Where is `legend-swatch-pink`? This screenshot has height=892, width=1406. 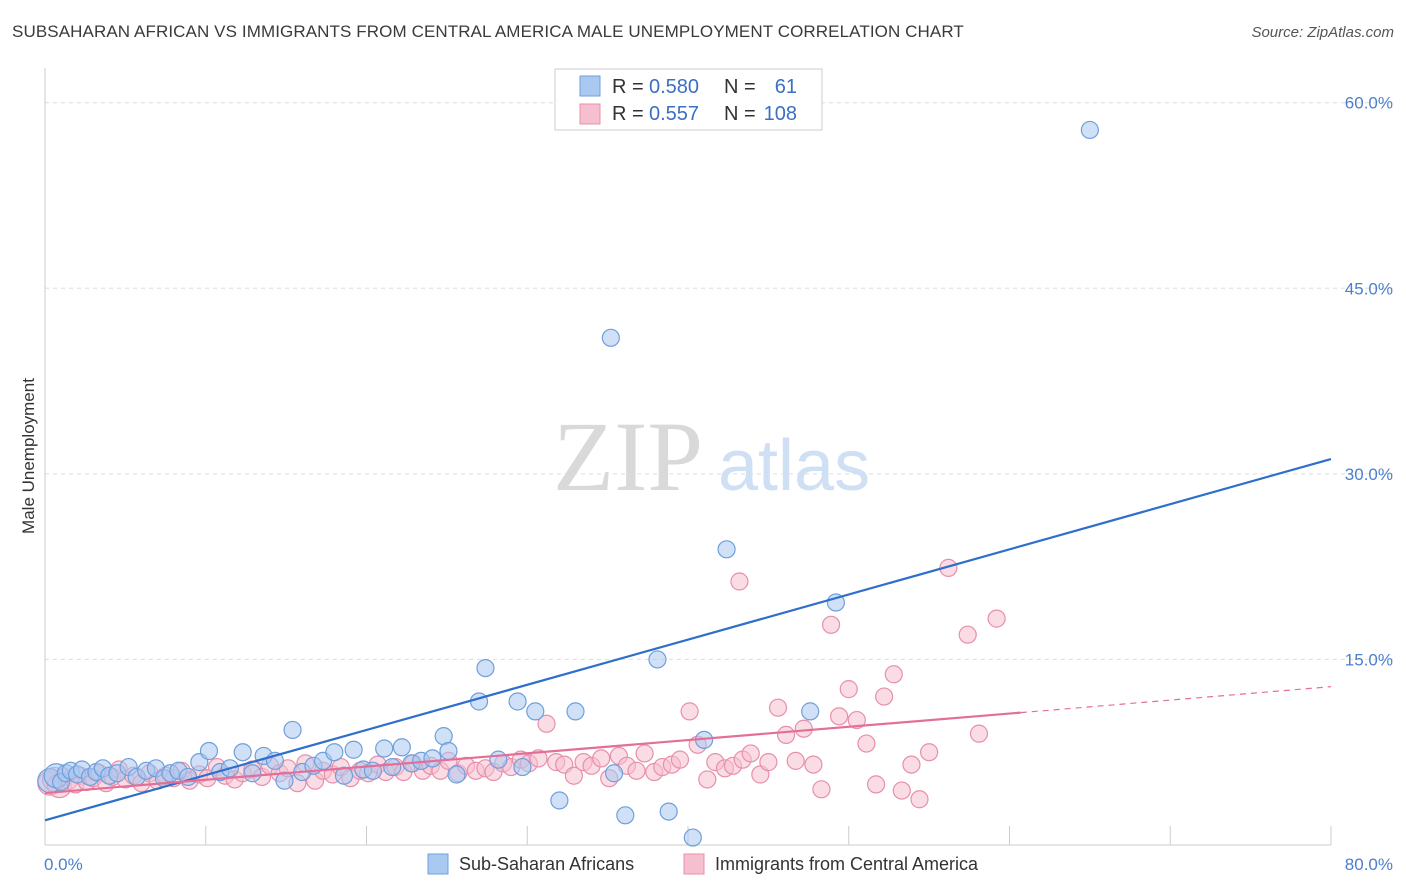
legend-swatch-pink is located at coordinates (590, 114).